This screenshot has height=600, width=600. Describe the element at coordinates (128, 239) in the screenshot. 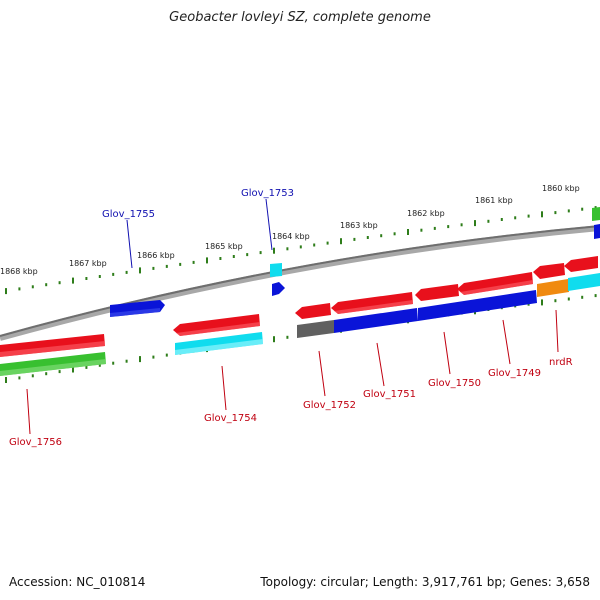

I see `label-glov-1755: Glov_1755` at that location.